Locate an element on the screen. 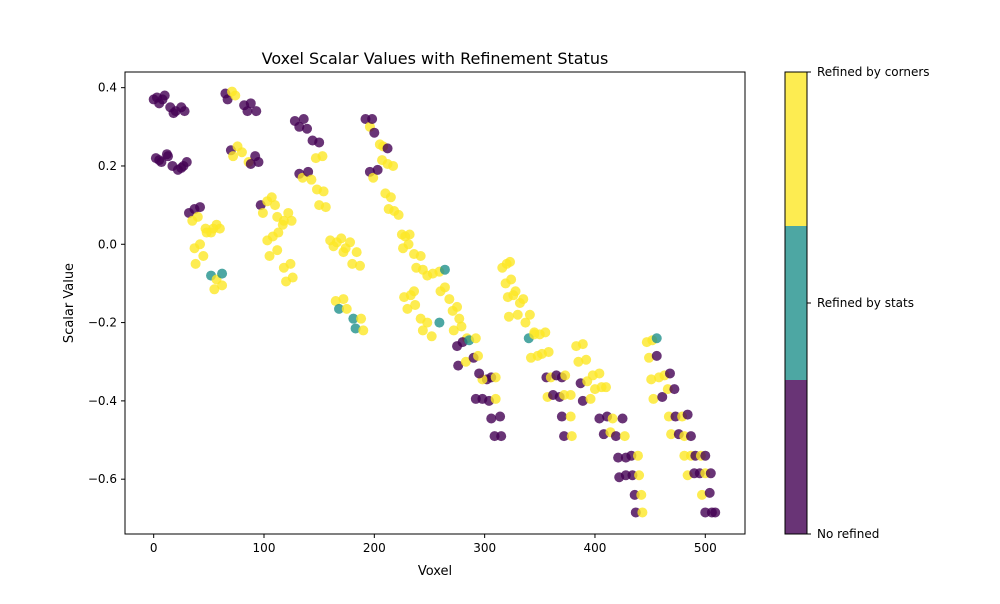 This screenshot has height=604, width=1000. colorbar-tick-label: No refined is located at coordinates (848, 534).